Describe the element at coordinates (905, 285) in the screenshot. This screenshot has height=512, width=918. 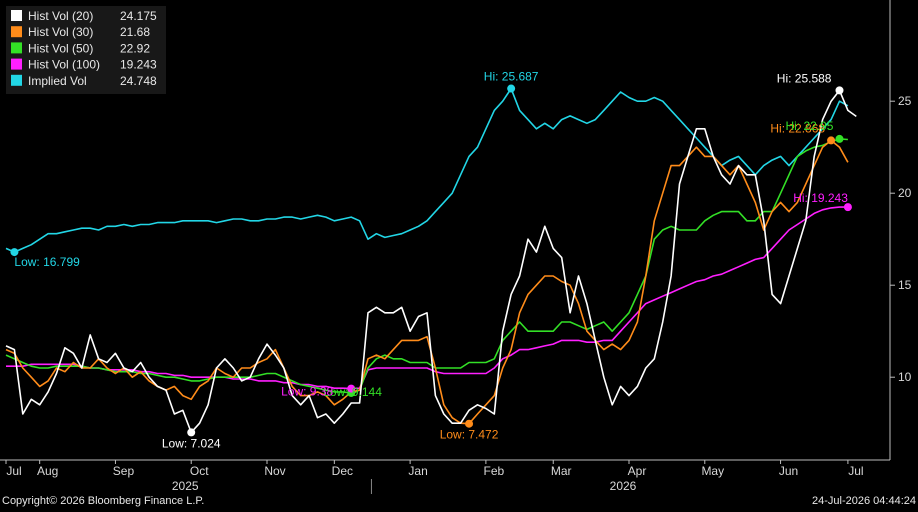
I see `y-tick-label: 15` at that location.